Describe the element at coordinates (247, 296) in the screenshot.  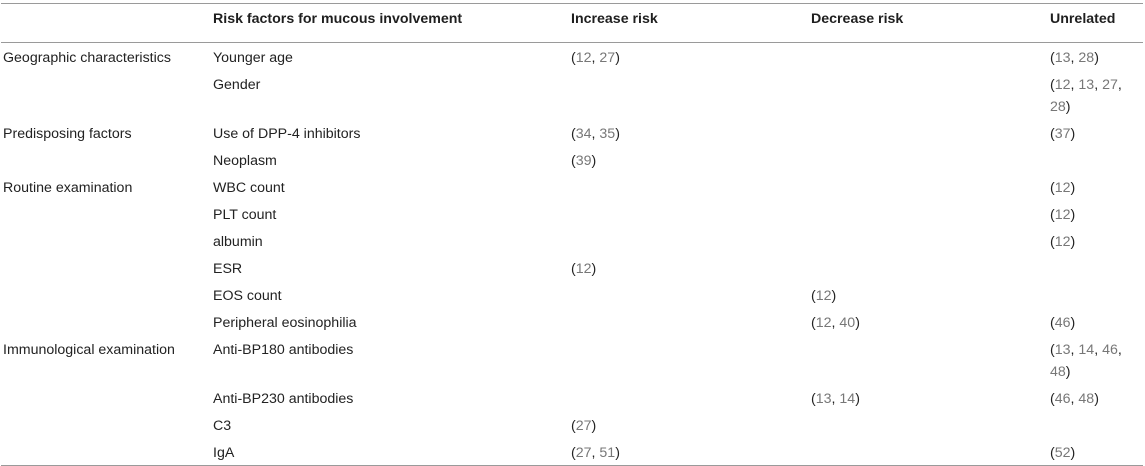
I see `risk-factor-name: EOS count` at that location.